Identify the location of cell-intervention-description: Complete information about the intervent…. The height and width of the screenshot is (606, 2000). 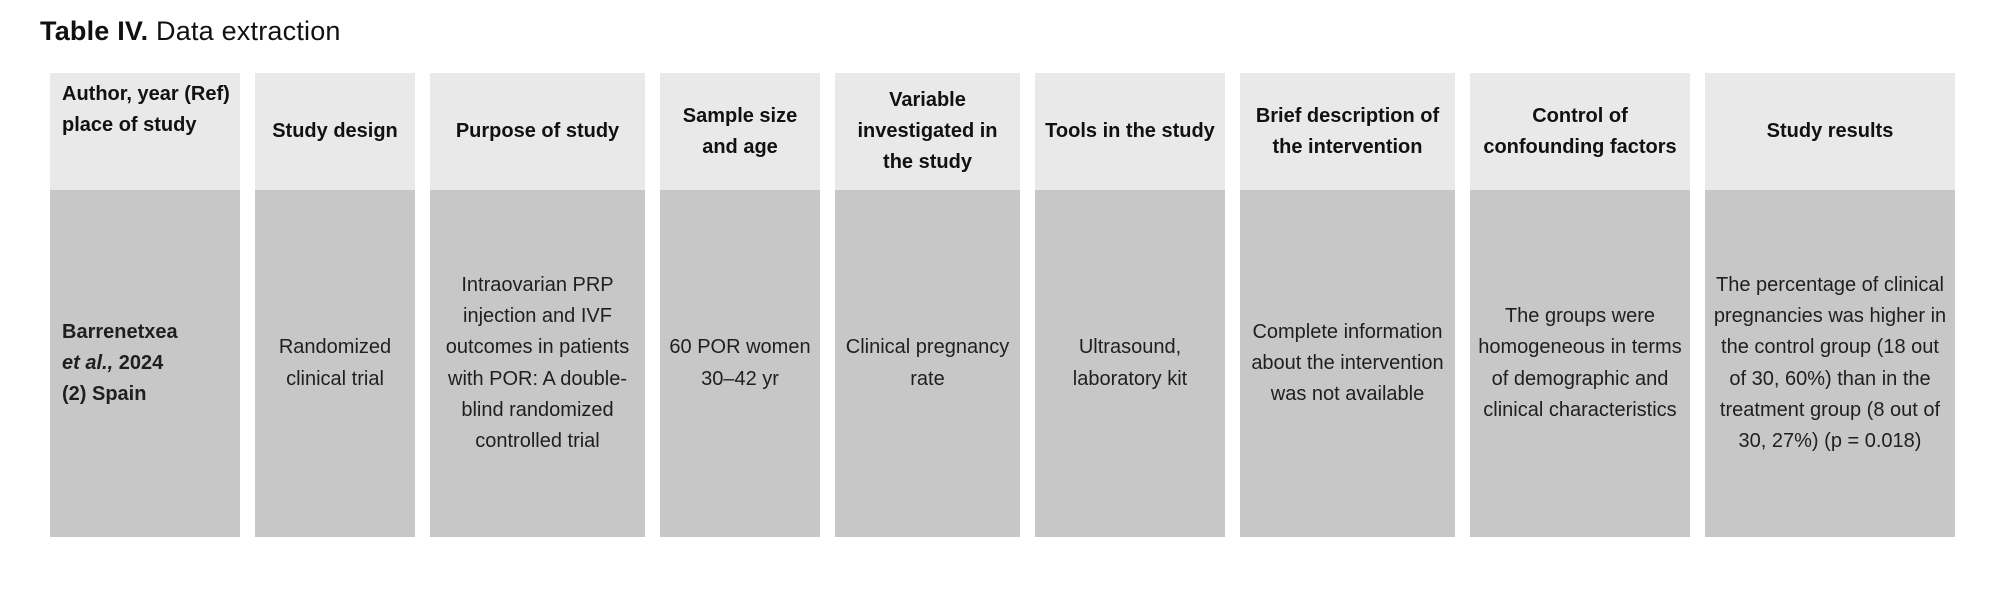
(1347, 363).